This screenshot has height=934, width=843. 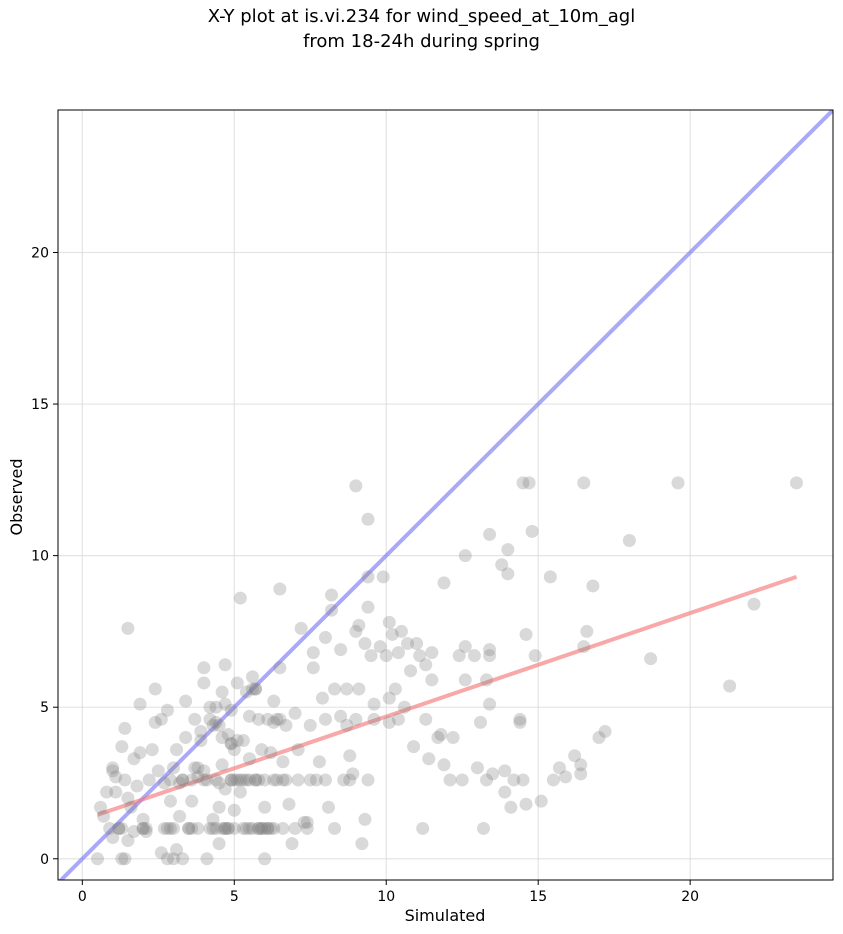 I want to click on y-tick-label: 5, so click(x=44, y=708).